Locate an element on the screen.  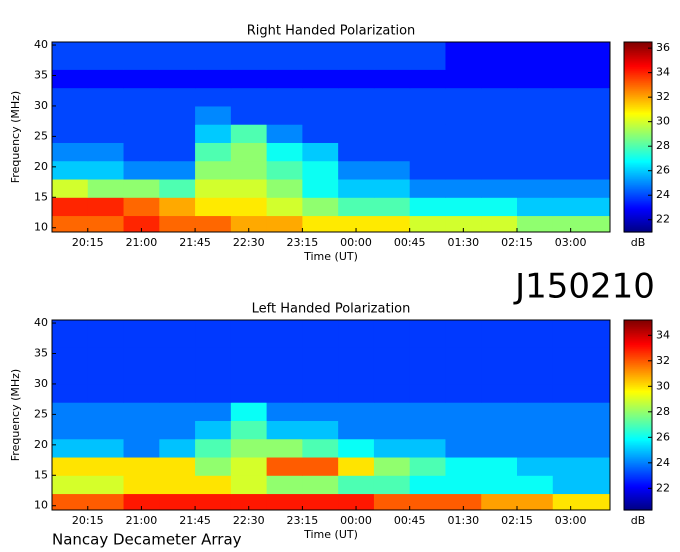
x-axis-label: Time (UT) is located at coordinates (330, 534).